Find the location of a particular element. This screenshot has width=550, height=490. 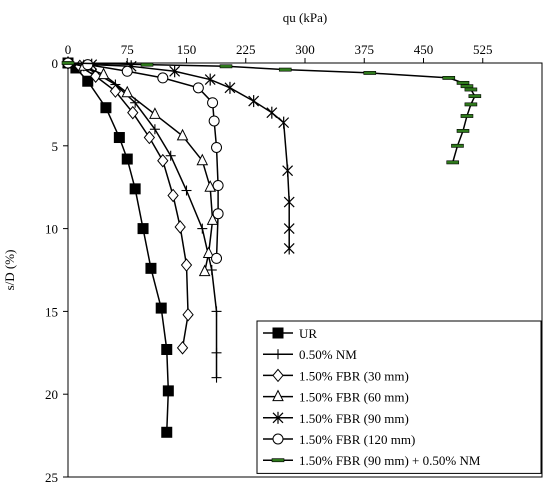

x-tick-label: 525 is located at coordinates (483, 49).